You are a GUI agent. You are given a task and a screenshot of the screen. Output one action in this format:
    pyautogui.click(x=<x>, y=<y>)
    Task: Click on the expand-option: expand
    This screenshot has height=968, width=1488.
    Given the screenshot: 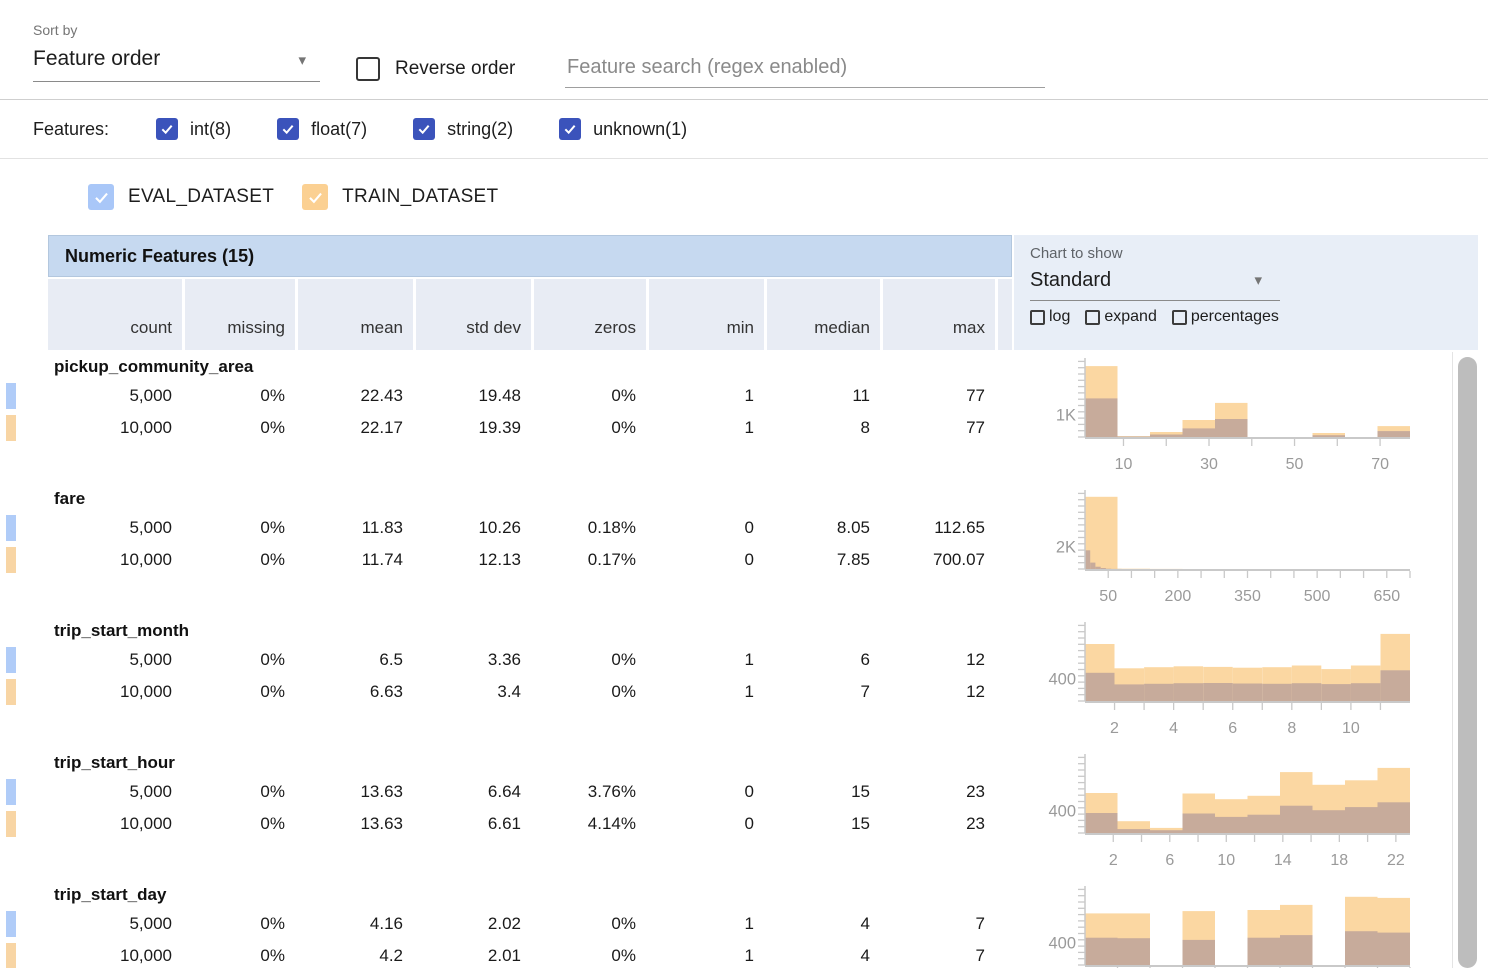 What is the action you would take?
    pyautogui.click(x=1121, y=317)
    